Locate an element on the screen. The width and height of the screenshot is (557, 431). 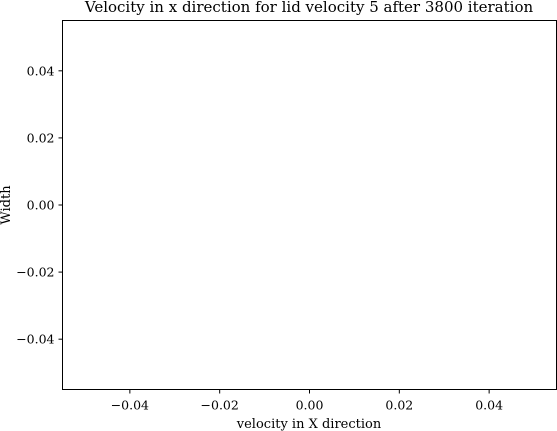
y-tick-label: −0.02 is located at coordinates (35, 272).